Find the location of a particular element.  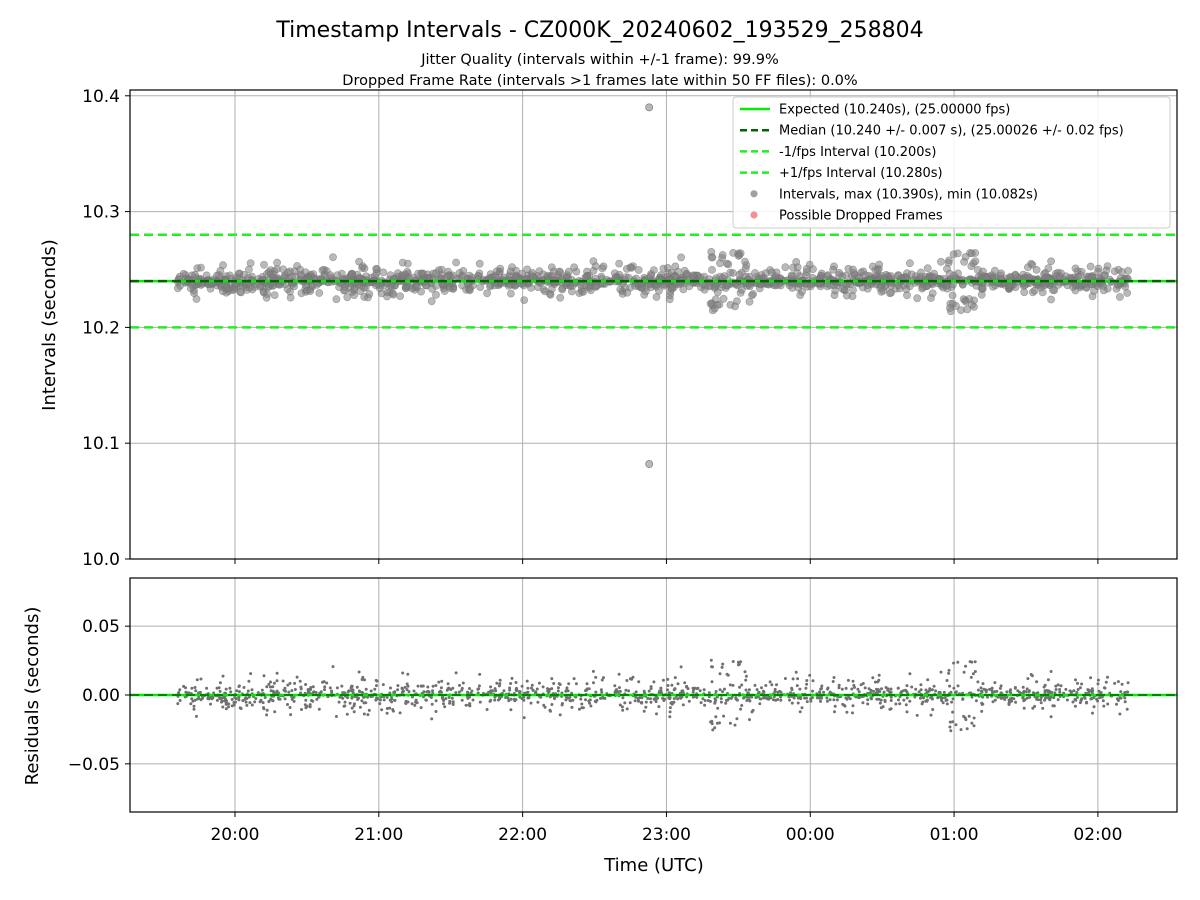

top-x-ticks is located at coordinates (666, 561).